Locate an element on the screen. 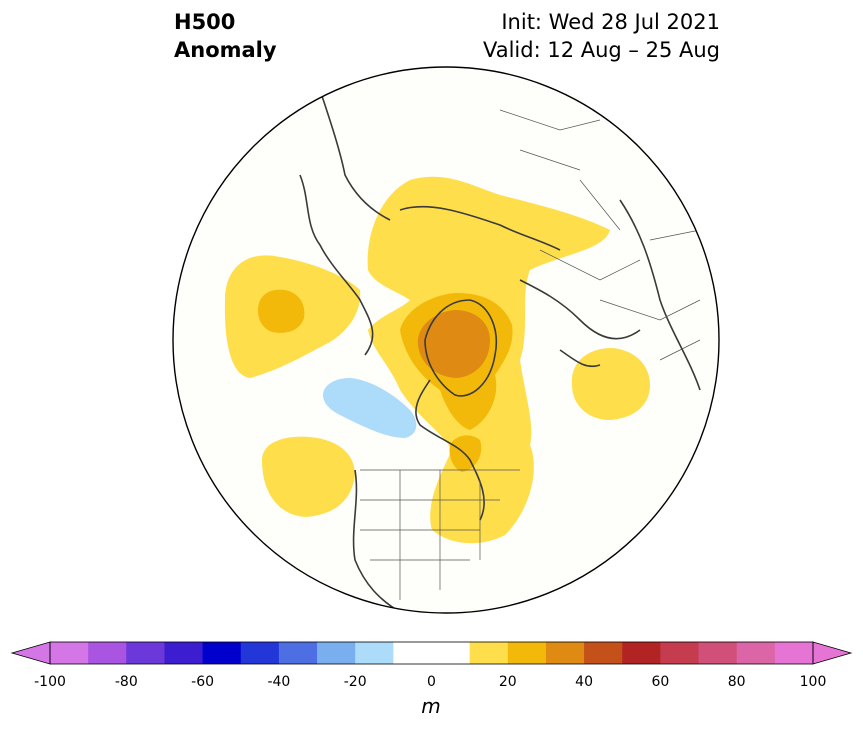 The width and height of the screenshot is (863, 732). map-title: H500 Anomaly is located at coordinates (225, 36).